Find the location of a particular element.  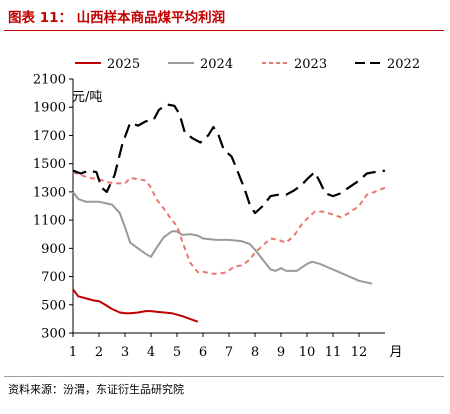

y-tick-label: 900 is located at coordinates (53, 249).